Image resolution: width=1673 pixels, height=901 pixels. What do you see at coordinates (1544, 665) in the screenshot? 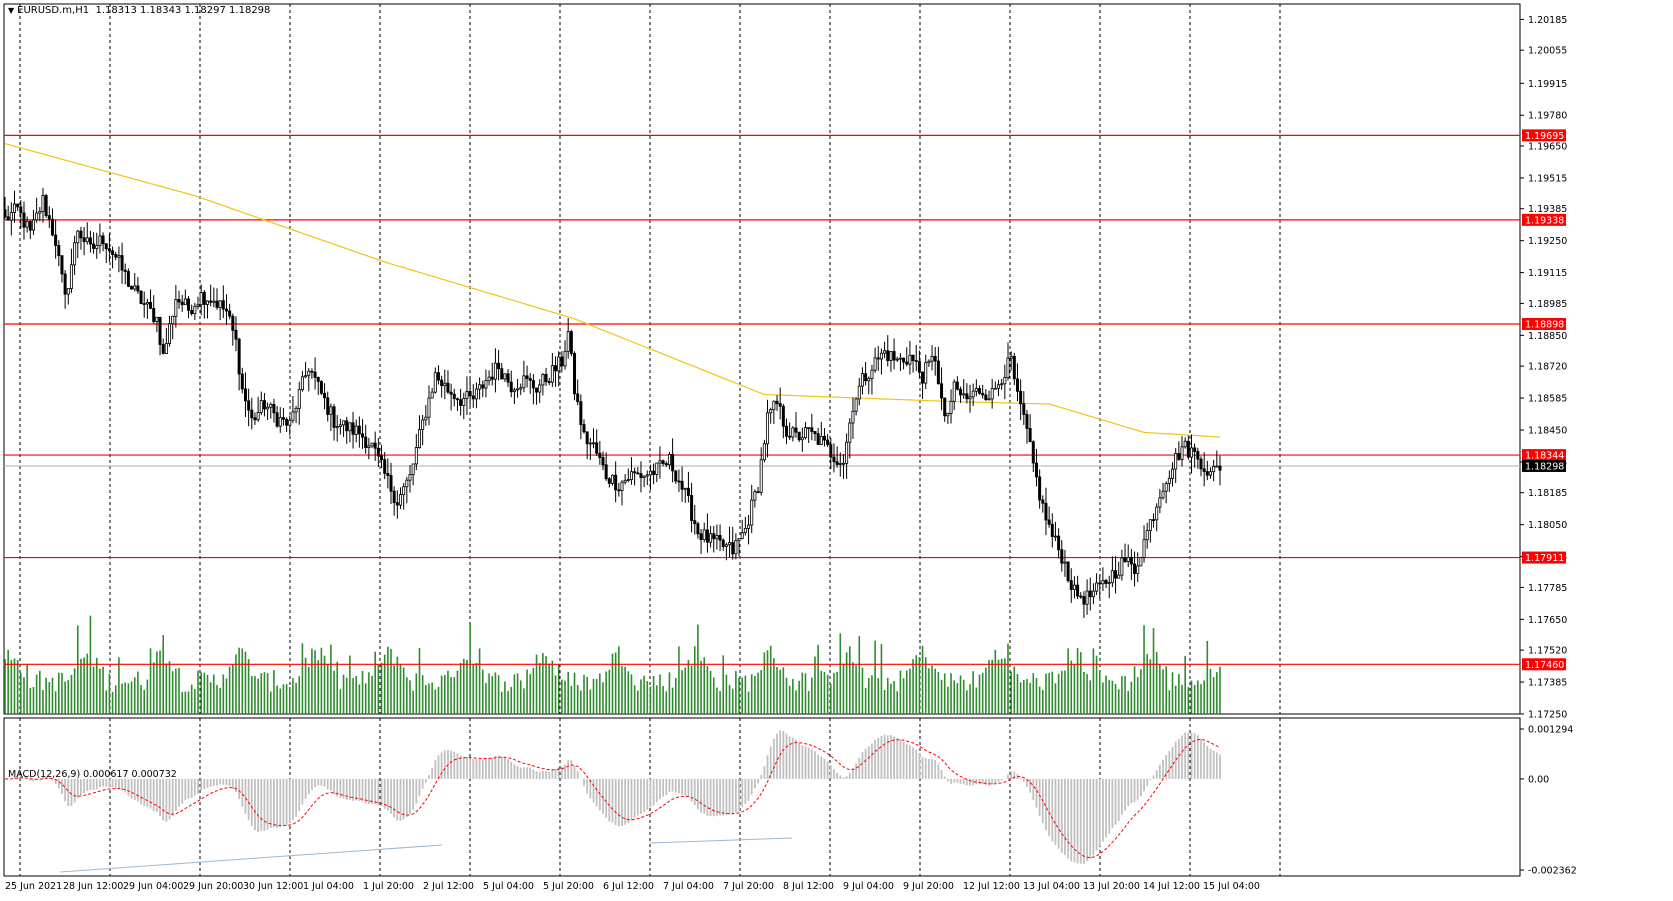
I see `level-label: 1.17460` at bounding box center [1544, 665].